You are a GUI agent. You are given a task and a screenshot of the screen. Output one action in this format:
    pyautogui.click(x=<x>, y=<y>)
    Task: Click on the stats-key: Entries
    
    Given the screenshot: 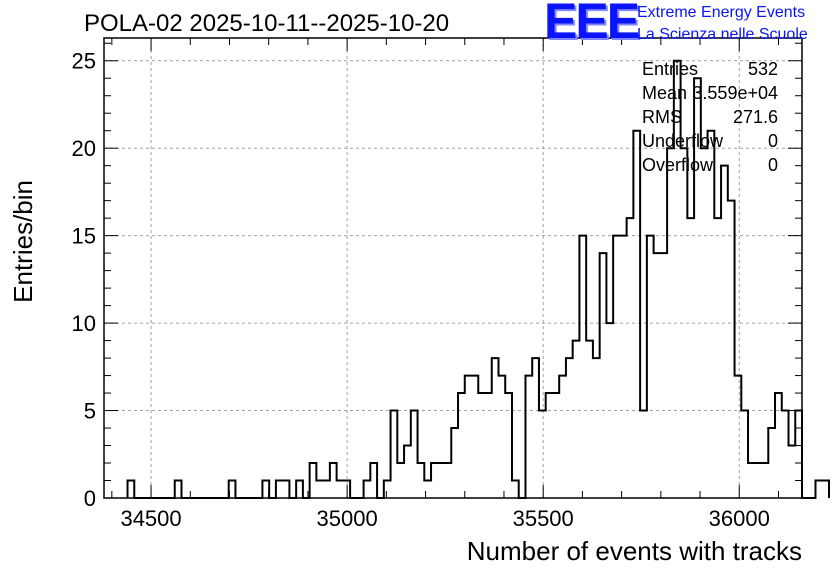 What is the action you would take?
    pyautogui.click(x=670, y=69)
    